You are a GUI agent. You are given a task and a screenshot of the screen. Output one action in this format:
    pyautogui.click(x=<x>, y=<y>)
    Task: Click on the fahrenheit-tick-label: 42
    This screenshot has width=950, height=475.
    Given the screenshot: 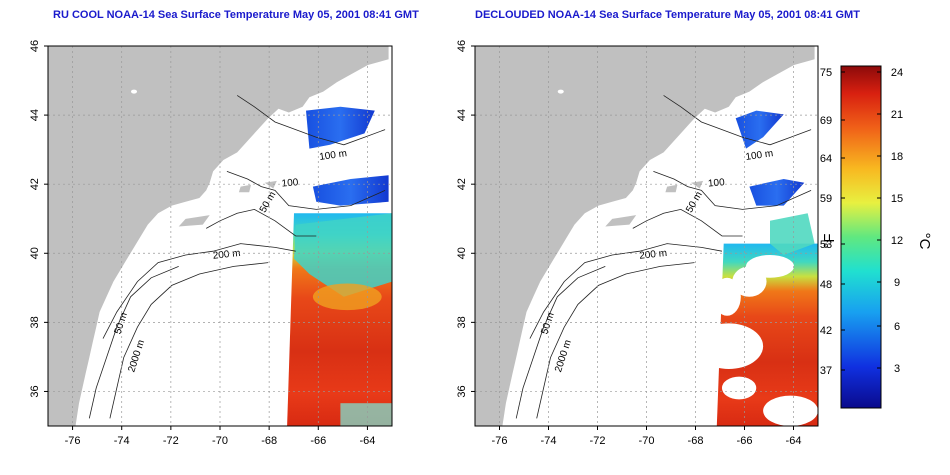 What is the action you would take?
    pyautogui.click(x=826, y=331)
    